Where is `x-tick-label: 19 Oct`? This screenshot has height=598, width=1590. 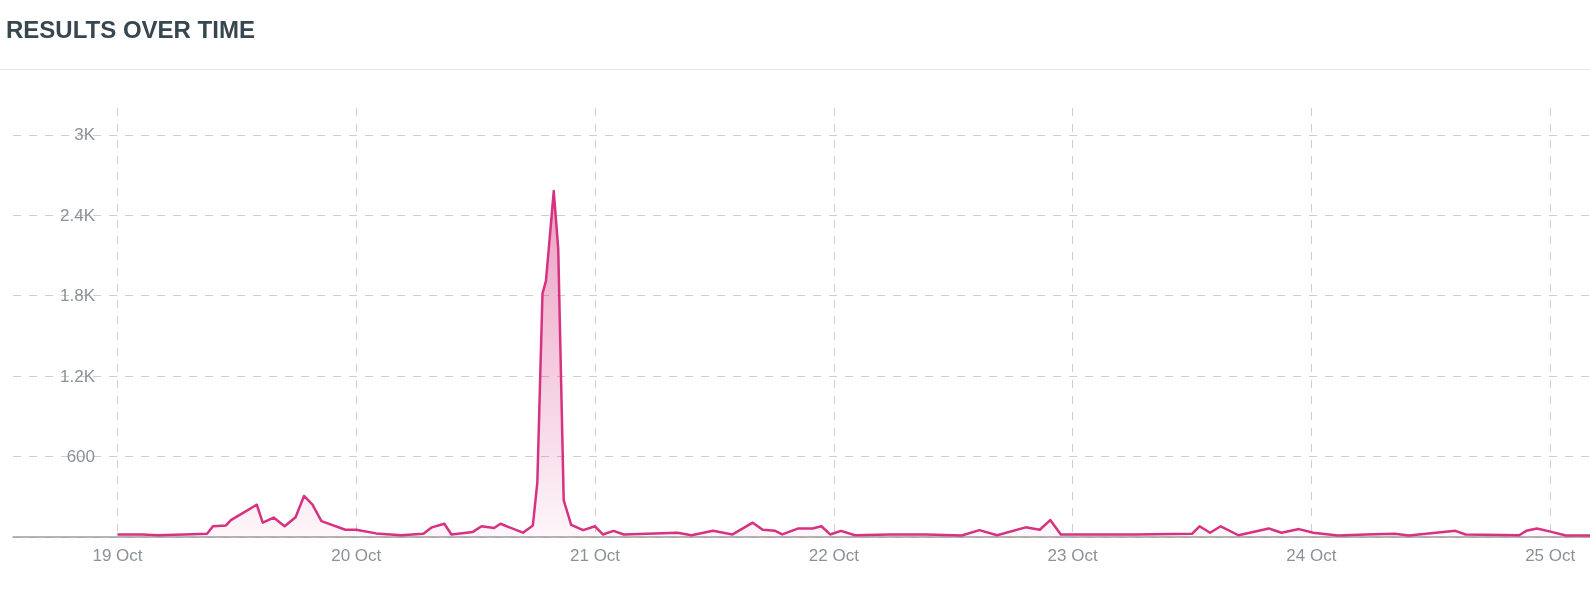 x-tick-label: 19 Oct is located at coordinates (117, 555).